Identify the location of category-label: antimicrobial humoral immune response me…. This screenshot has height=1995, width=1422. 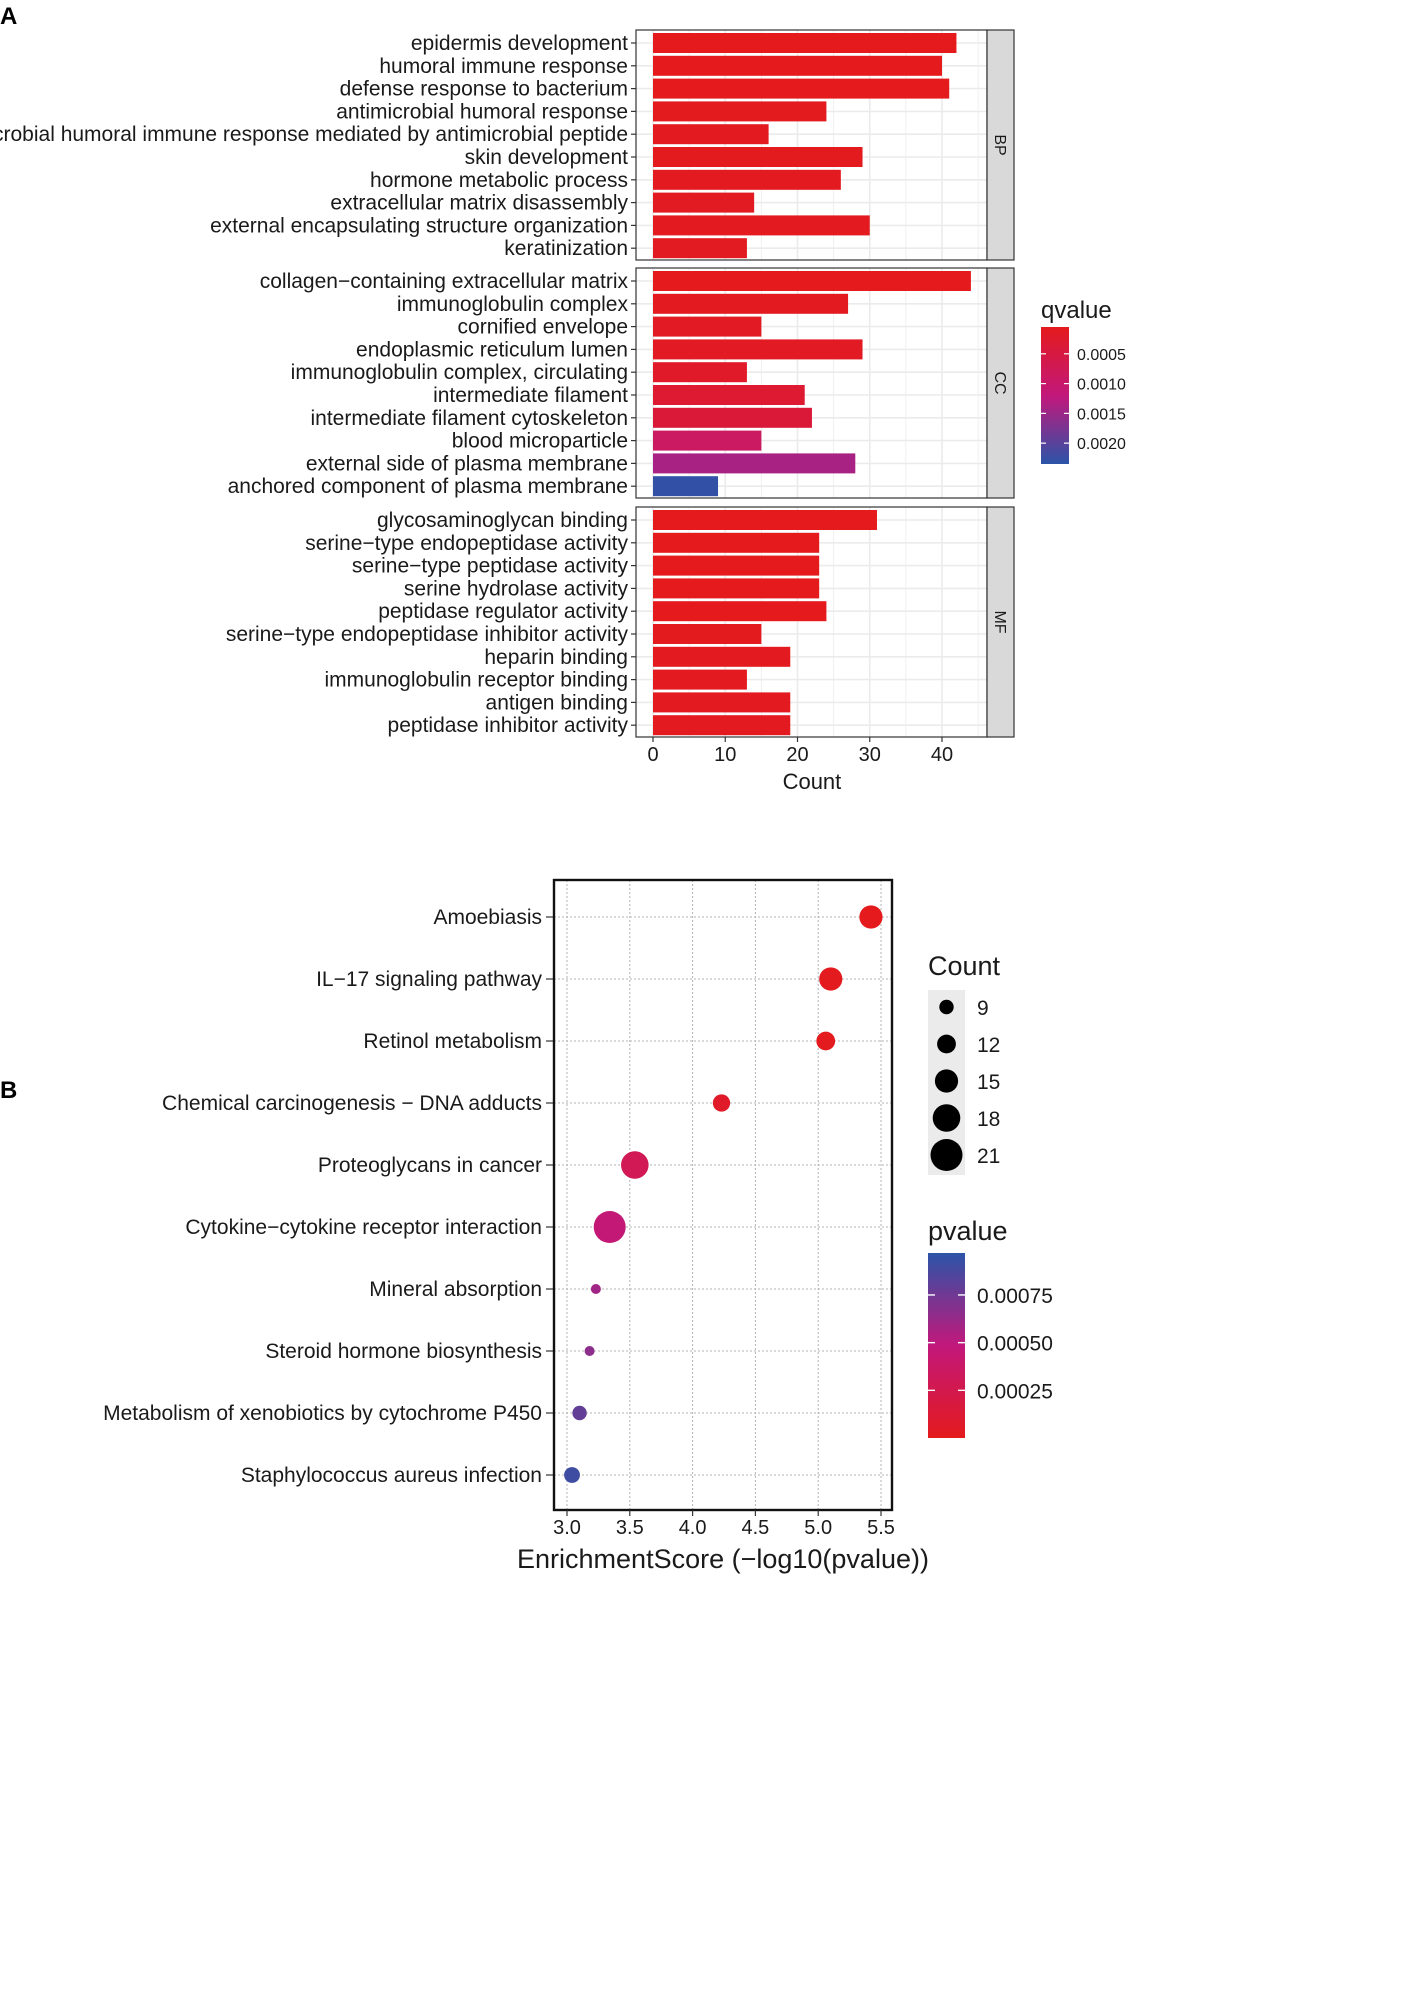
(314, 134).